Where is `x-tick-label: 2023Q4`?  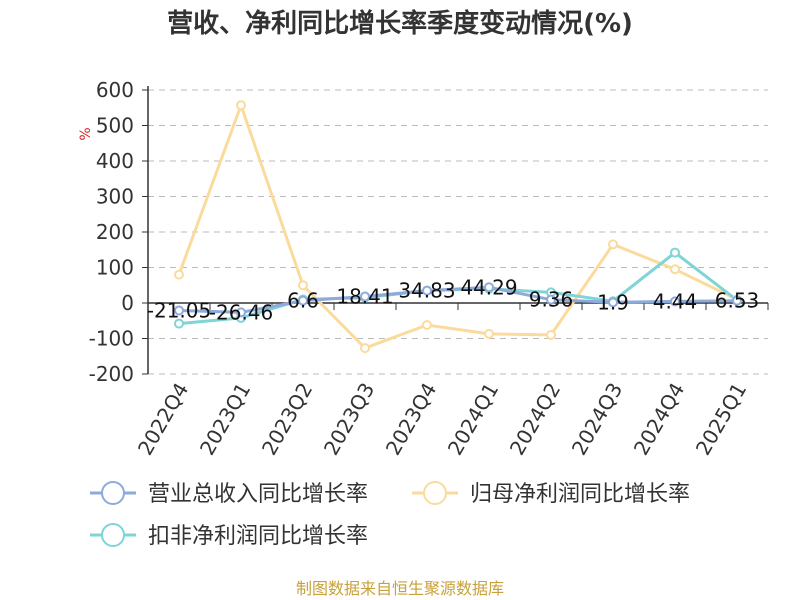 x-tick-label: 2023Q4 is located at coordinates (411, 419).